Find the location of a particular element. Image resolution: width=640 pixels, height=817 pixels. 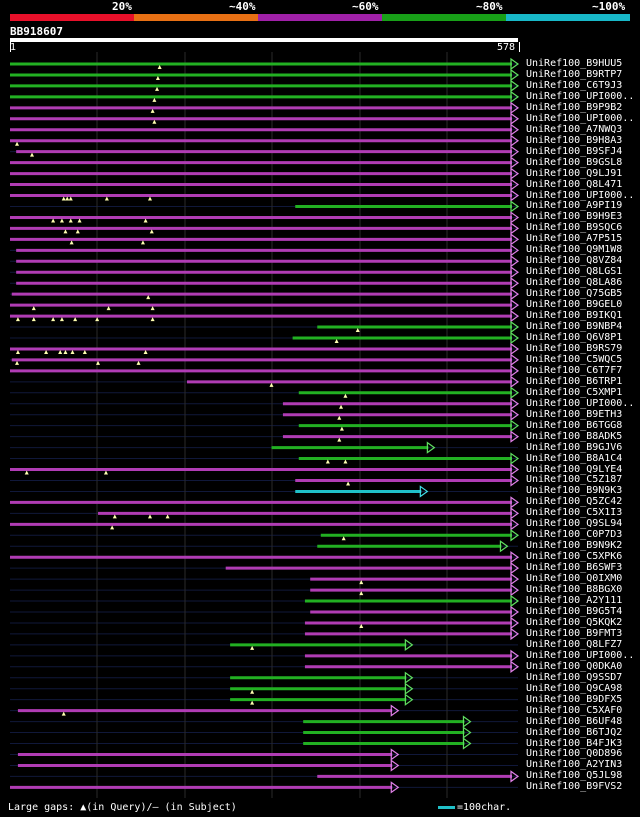

hit-label: UniRef100_A2Y111 is located at coordinates (574, 601).